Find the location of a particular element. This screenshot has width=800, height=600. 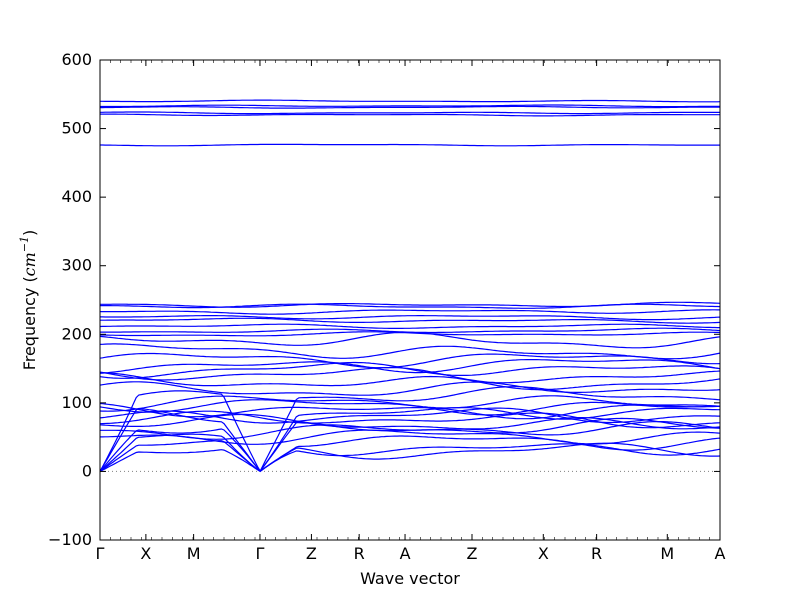

y-axis-label: Frequency (cm−1) is located at coordinates (28, 300).